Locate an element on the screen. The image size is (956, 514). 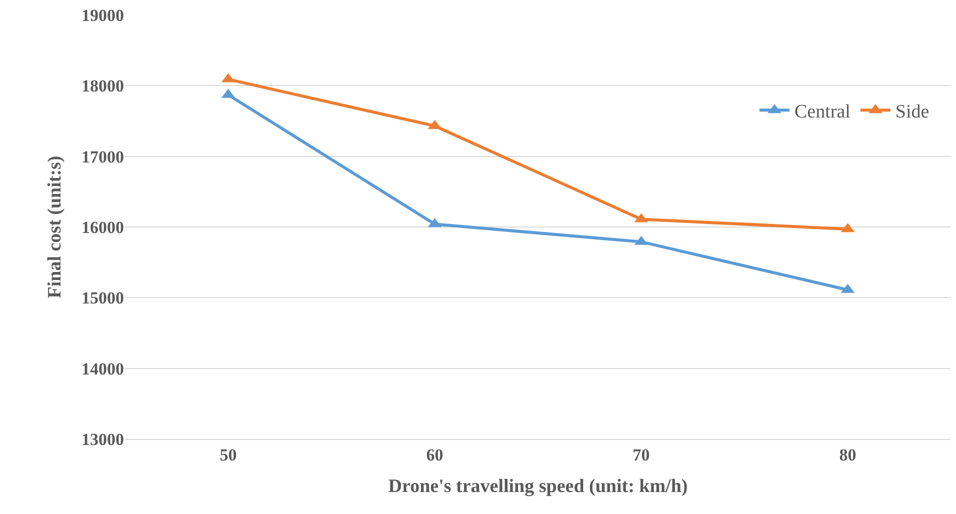
y-tick-label: 17000 is located at coordinates (103, 156).